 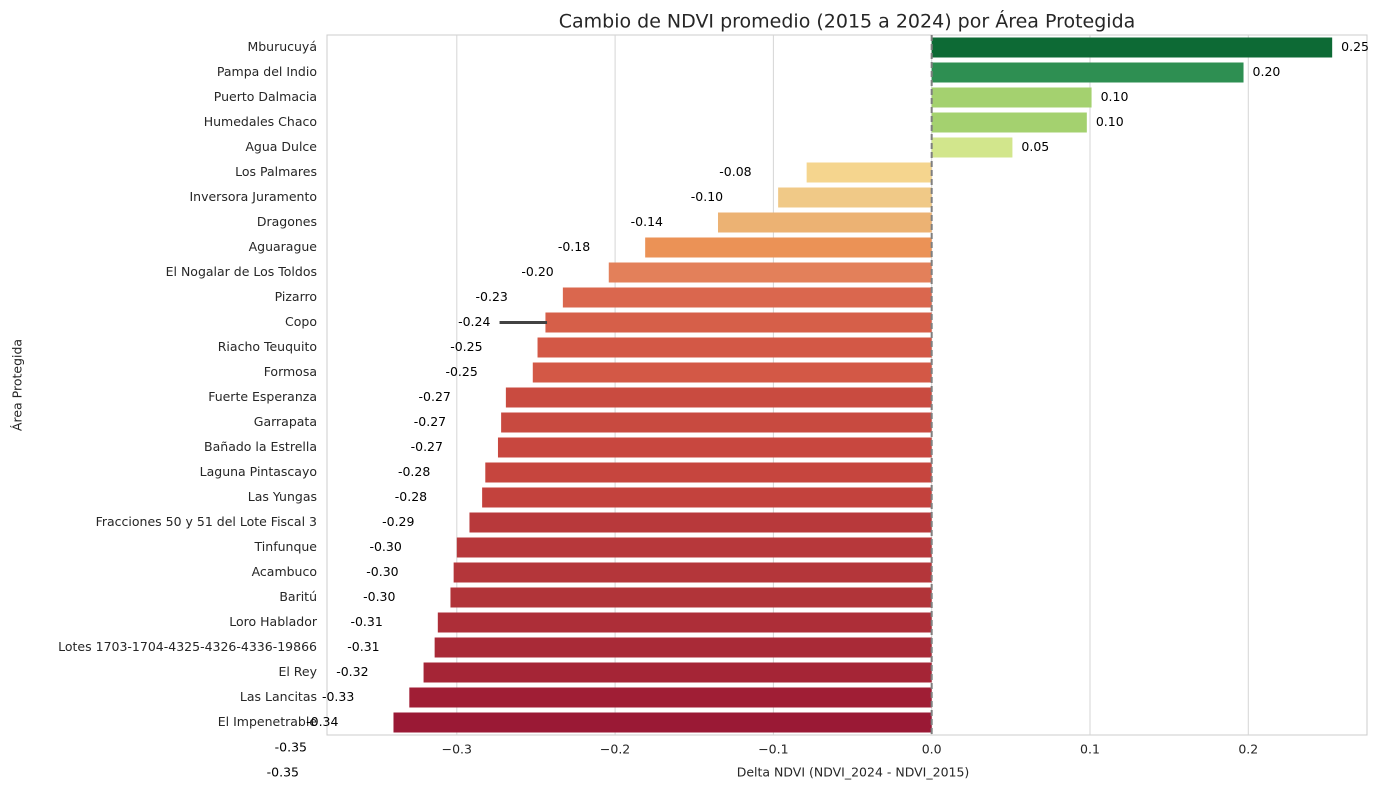 What do you see at coordinates (338, 696) in the screenshot?
I see `value-label: -0.33` at bounding box center [338, 696].